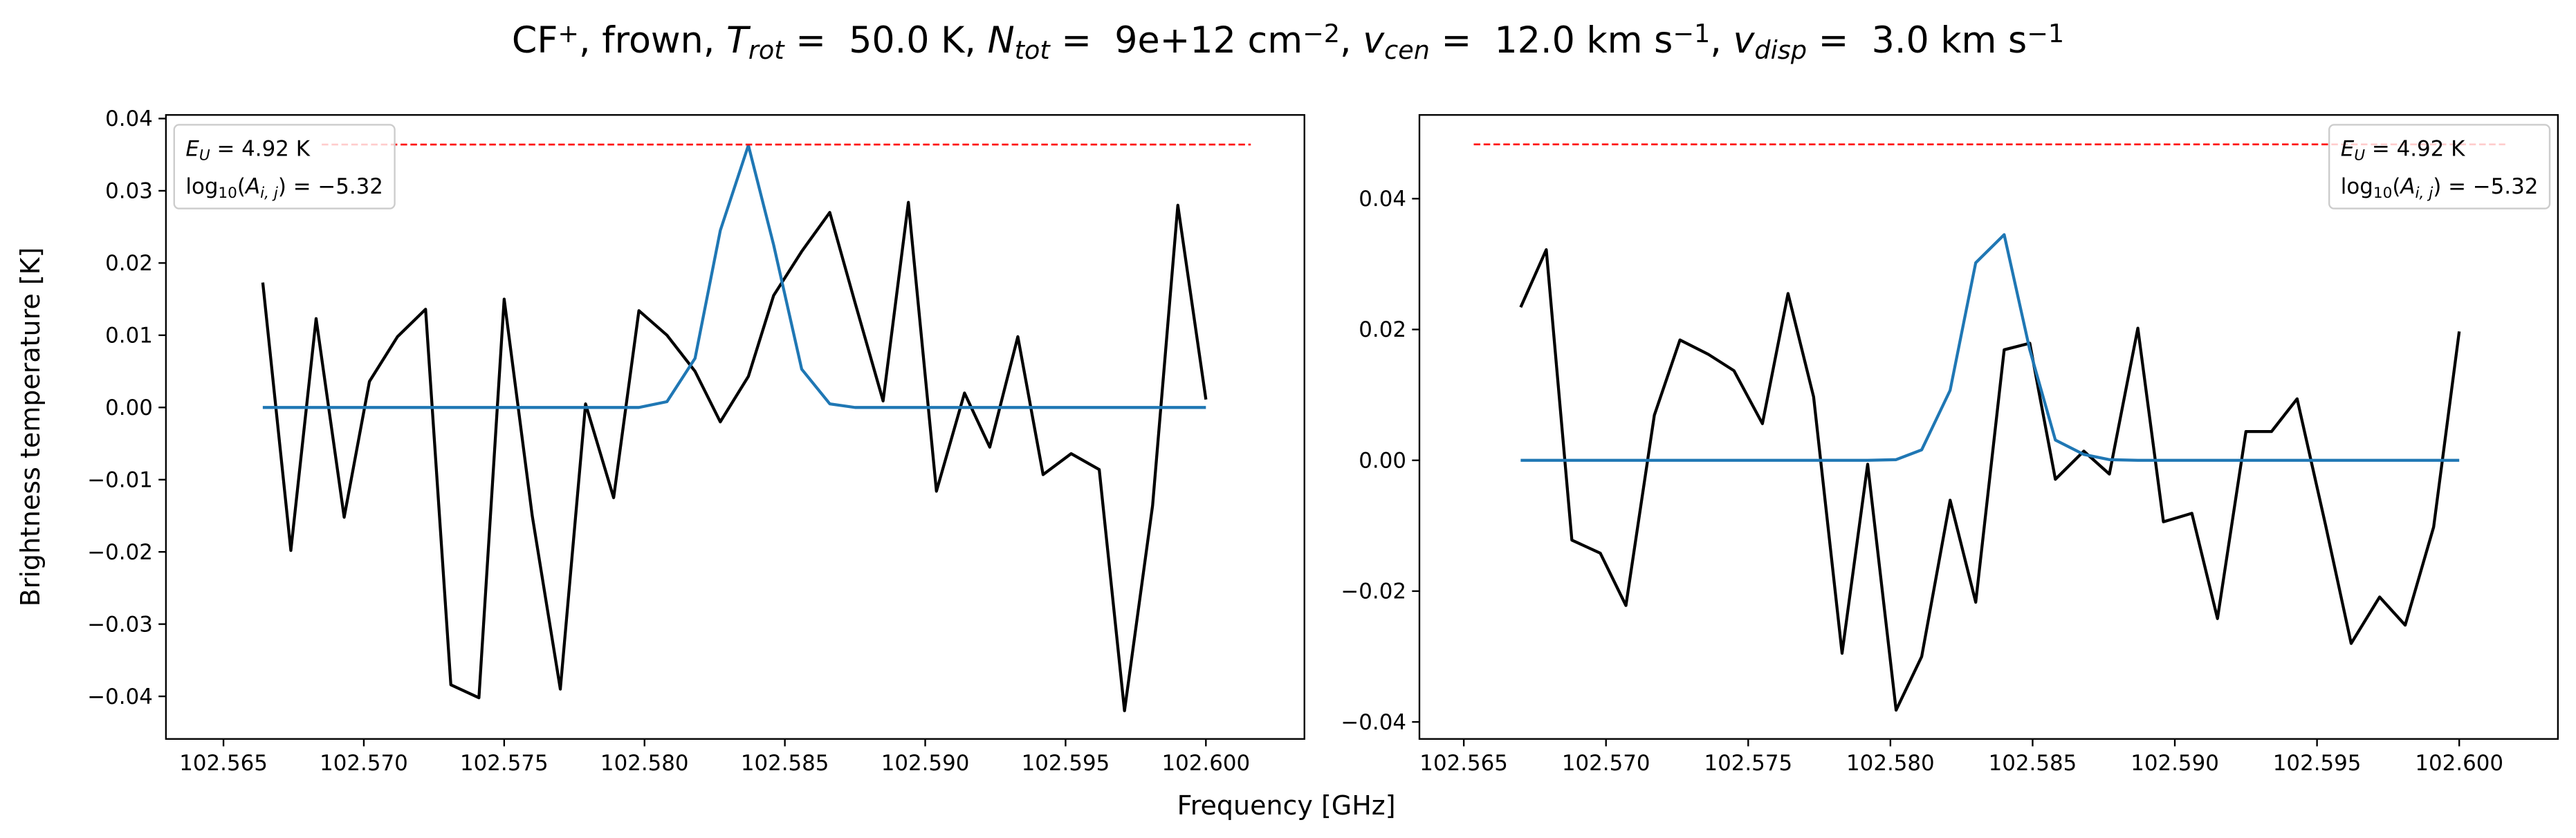 The width and height of the screenshot is (2576, 838). Describe the element at coordinates (30, 427) in the screenshot. I see `y-axis-label: Brightness temperature [K]` at that location.